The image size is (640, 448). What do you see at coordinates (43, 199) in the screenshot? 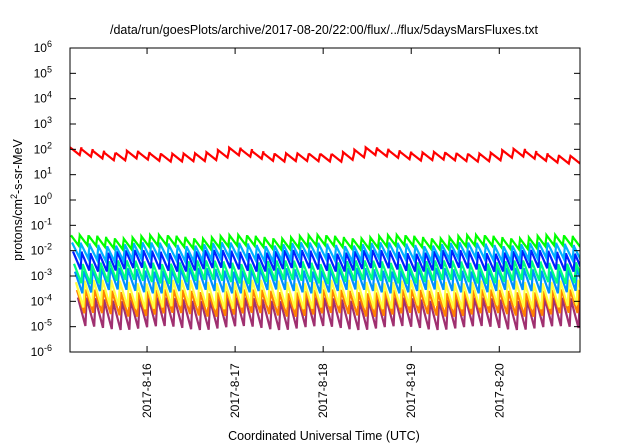
I see `y-tick-label: 10⁰` at bounding box center [43, 199].